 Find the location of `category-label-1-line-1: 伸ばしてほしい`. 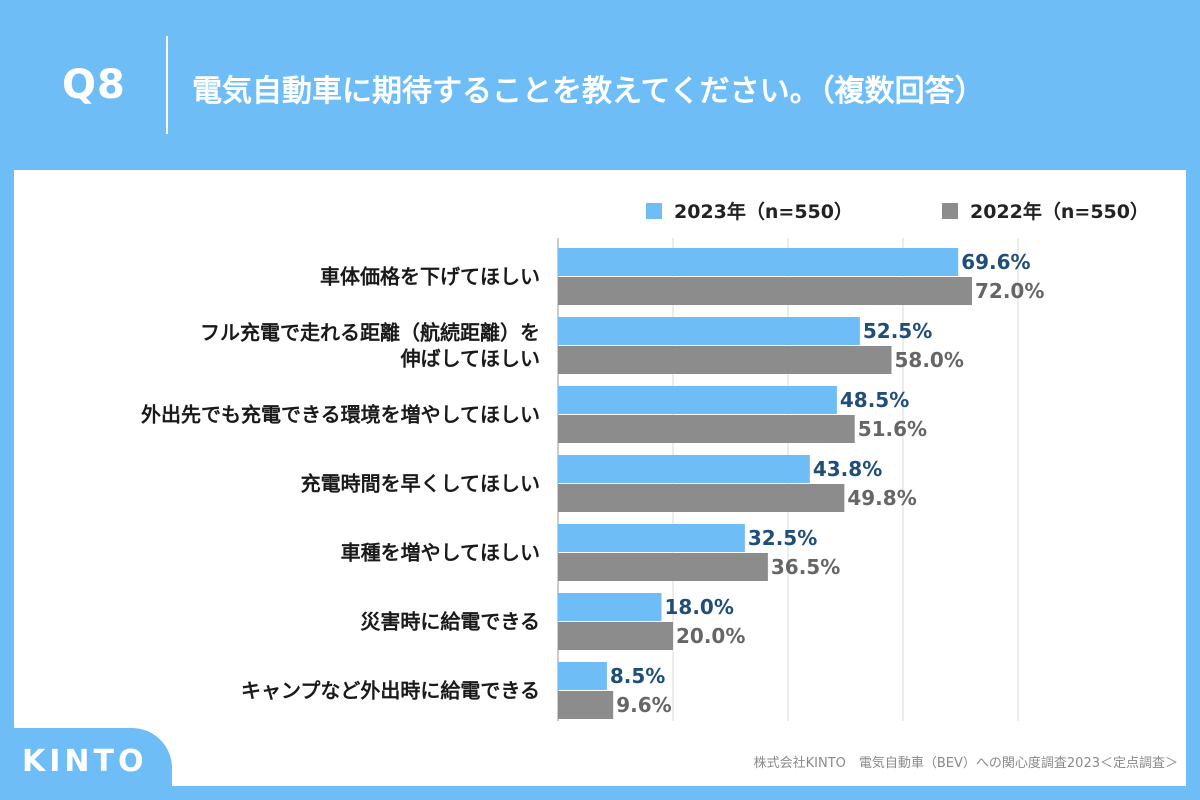

category-label-1-line-1: 伸ばしてほしい is located at coordinates (470, 359).